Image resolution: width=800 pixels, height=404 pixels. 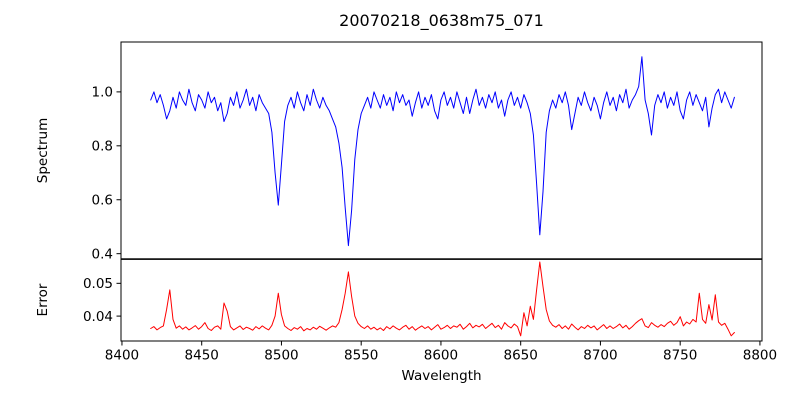 I want to click on x-tick-label: 8800, so click(x=760, y=356).